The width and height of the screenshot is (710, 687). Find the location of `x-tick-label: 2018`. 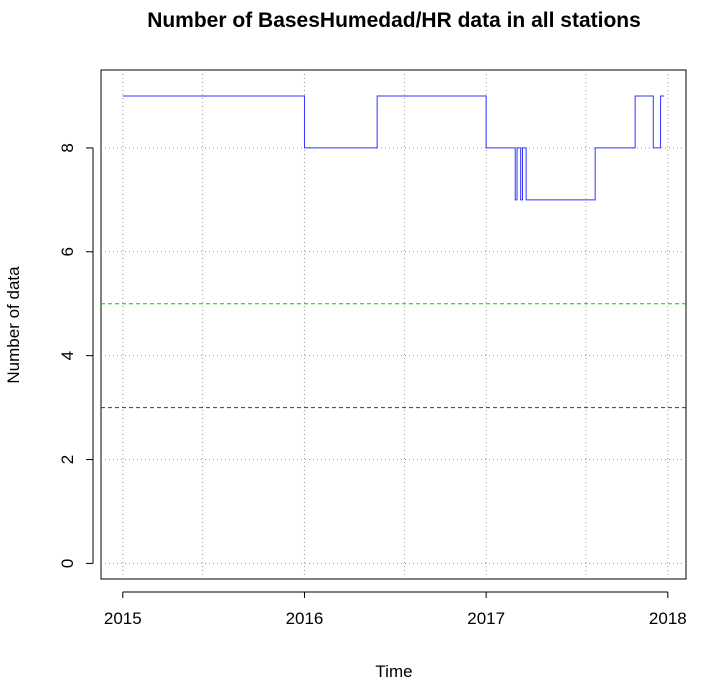

x-tick-label: 2018 is located at coordinates (668, 618).